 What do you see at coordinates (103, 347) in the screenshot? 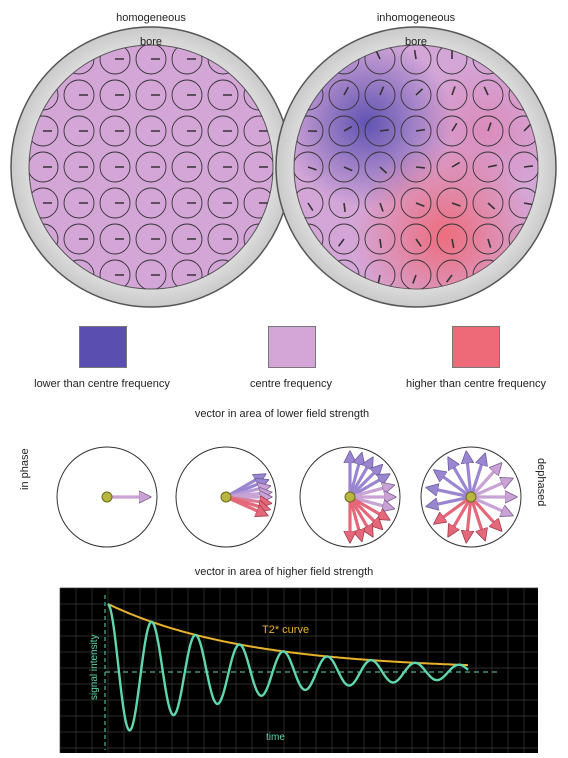
I see `swatch-lower` at bounding box center [103, 347].